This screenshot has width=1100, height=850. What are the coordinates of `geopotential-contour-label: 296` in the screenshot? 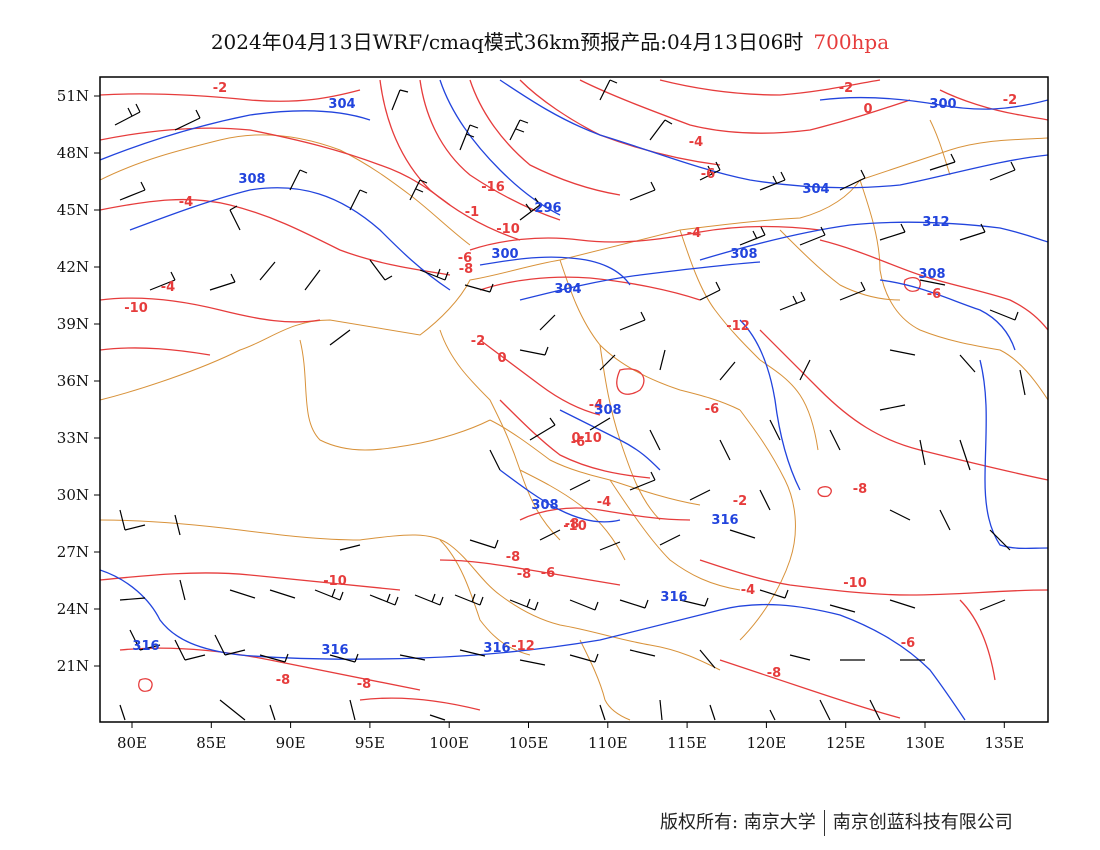 It's located at (547, 208).